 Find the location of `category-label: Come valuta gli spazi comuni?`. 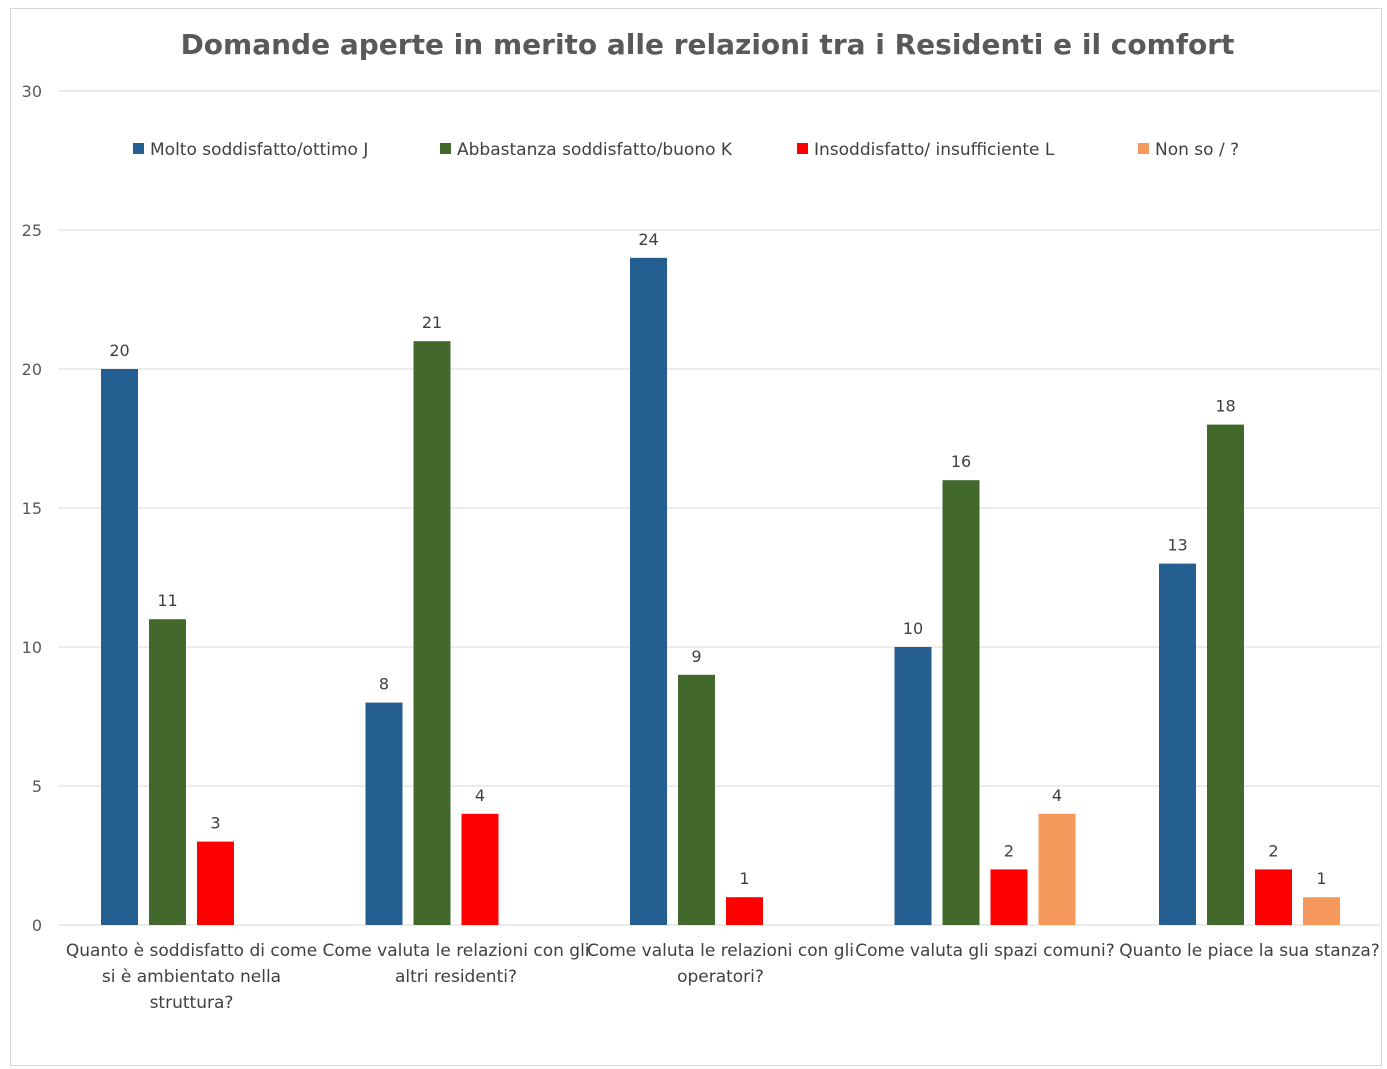

category-label: Come valuta gli spazi comuni? is located at coordinates (985, 951).